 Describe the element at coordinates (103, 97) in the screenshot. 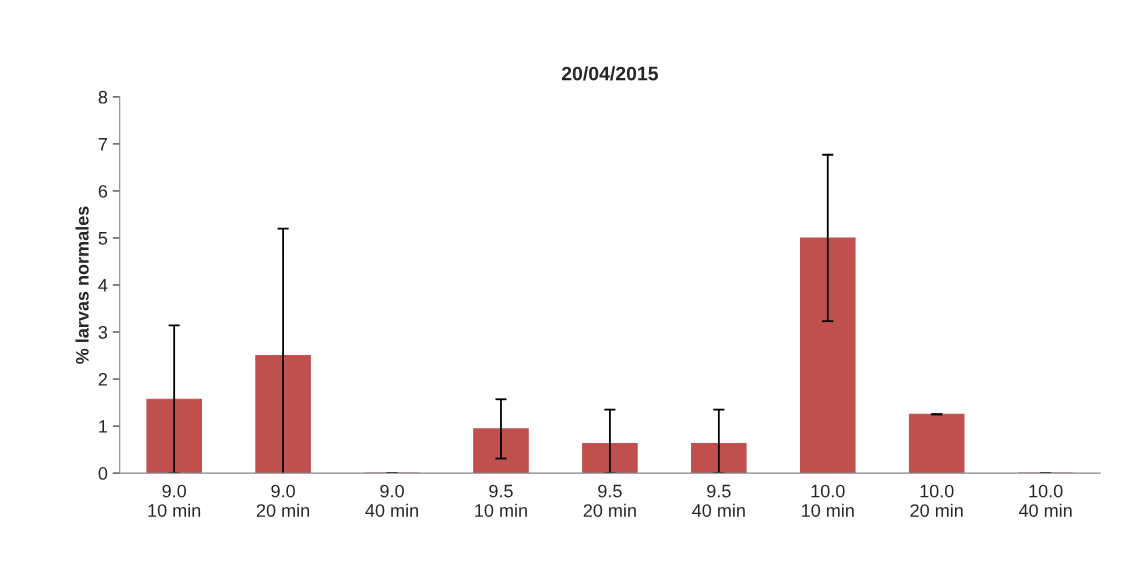

I see `y-tick-label: 8` at that location.